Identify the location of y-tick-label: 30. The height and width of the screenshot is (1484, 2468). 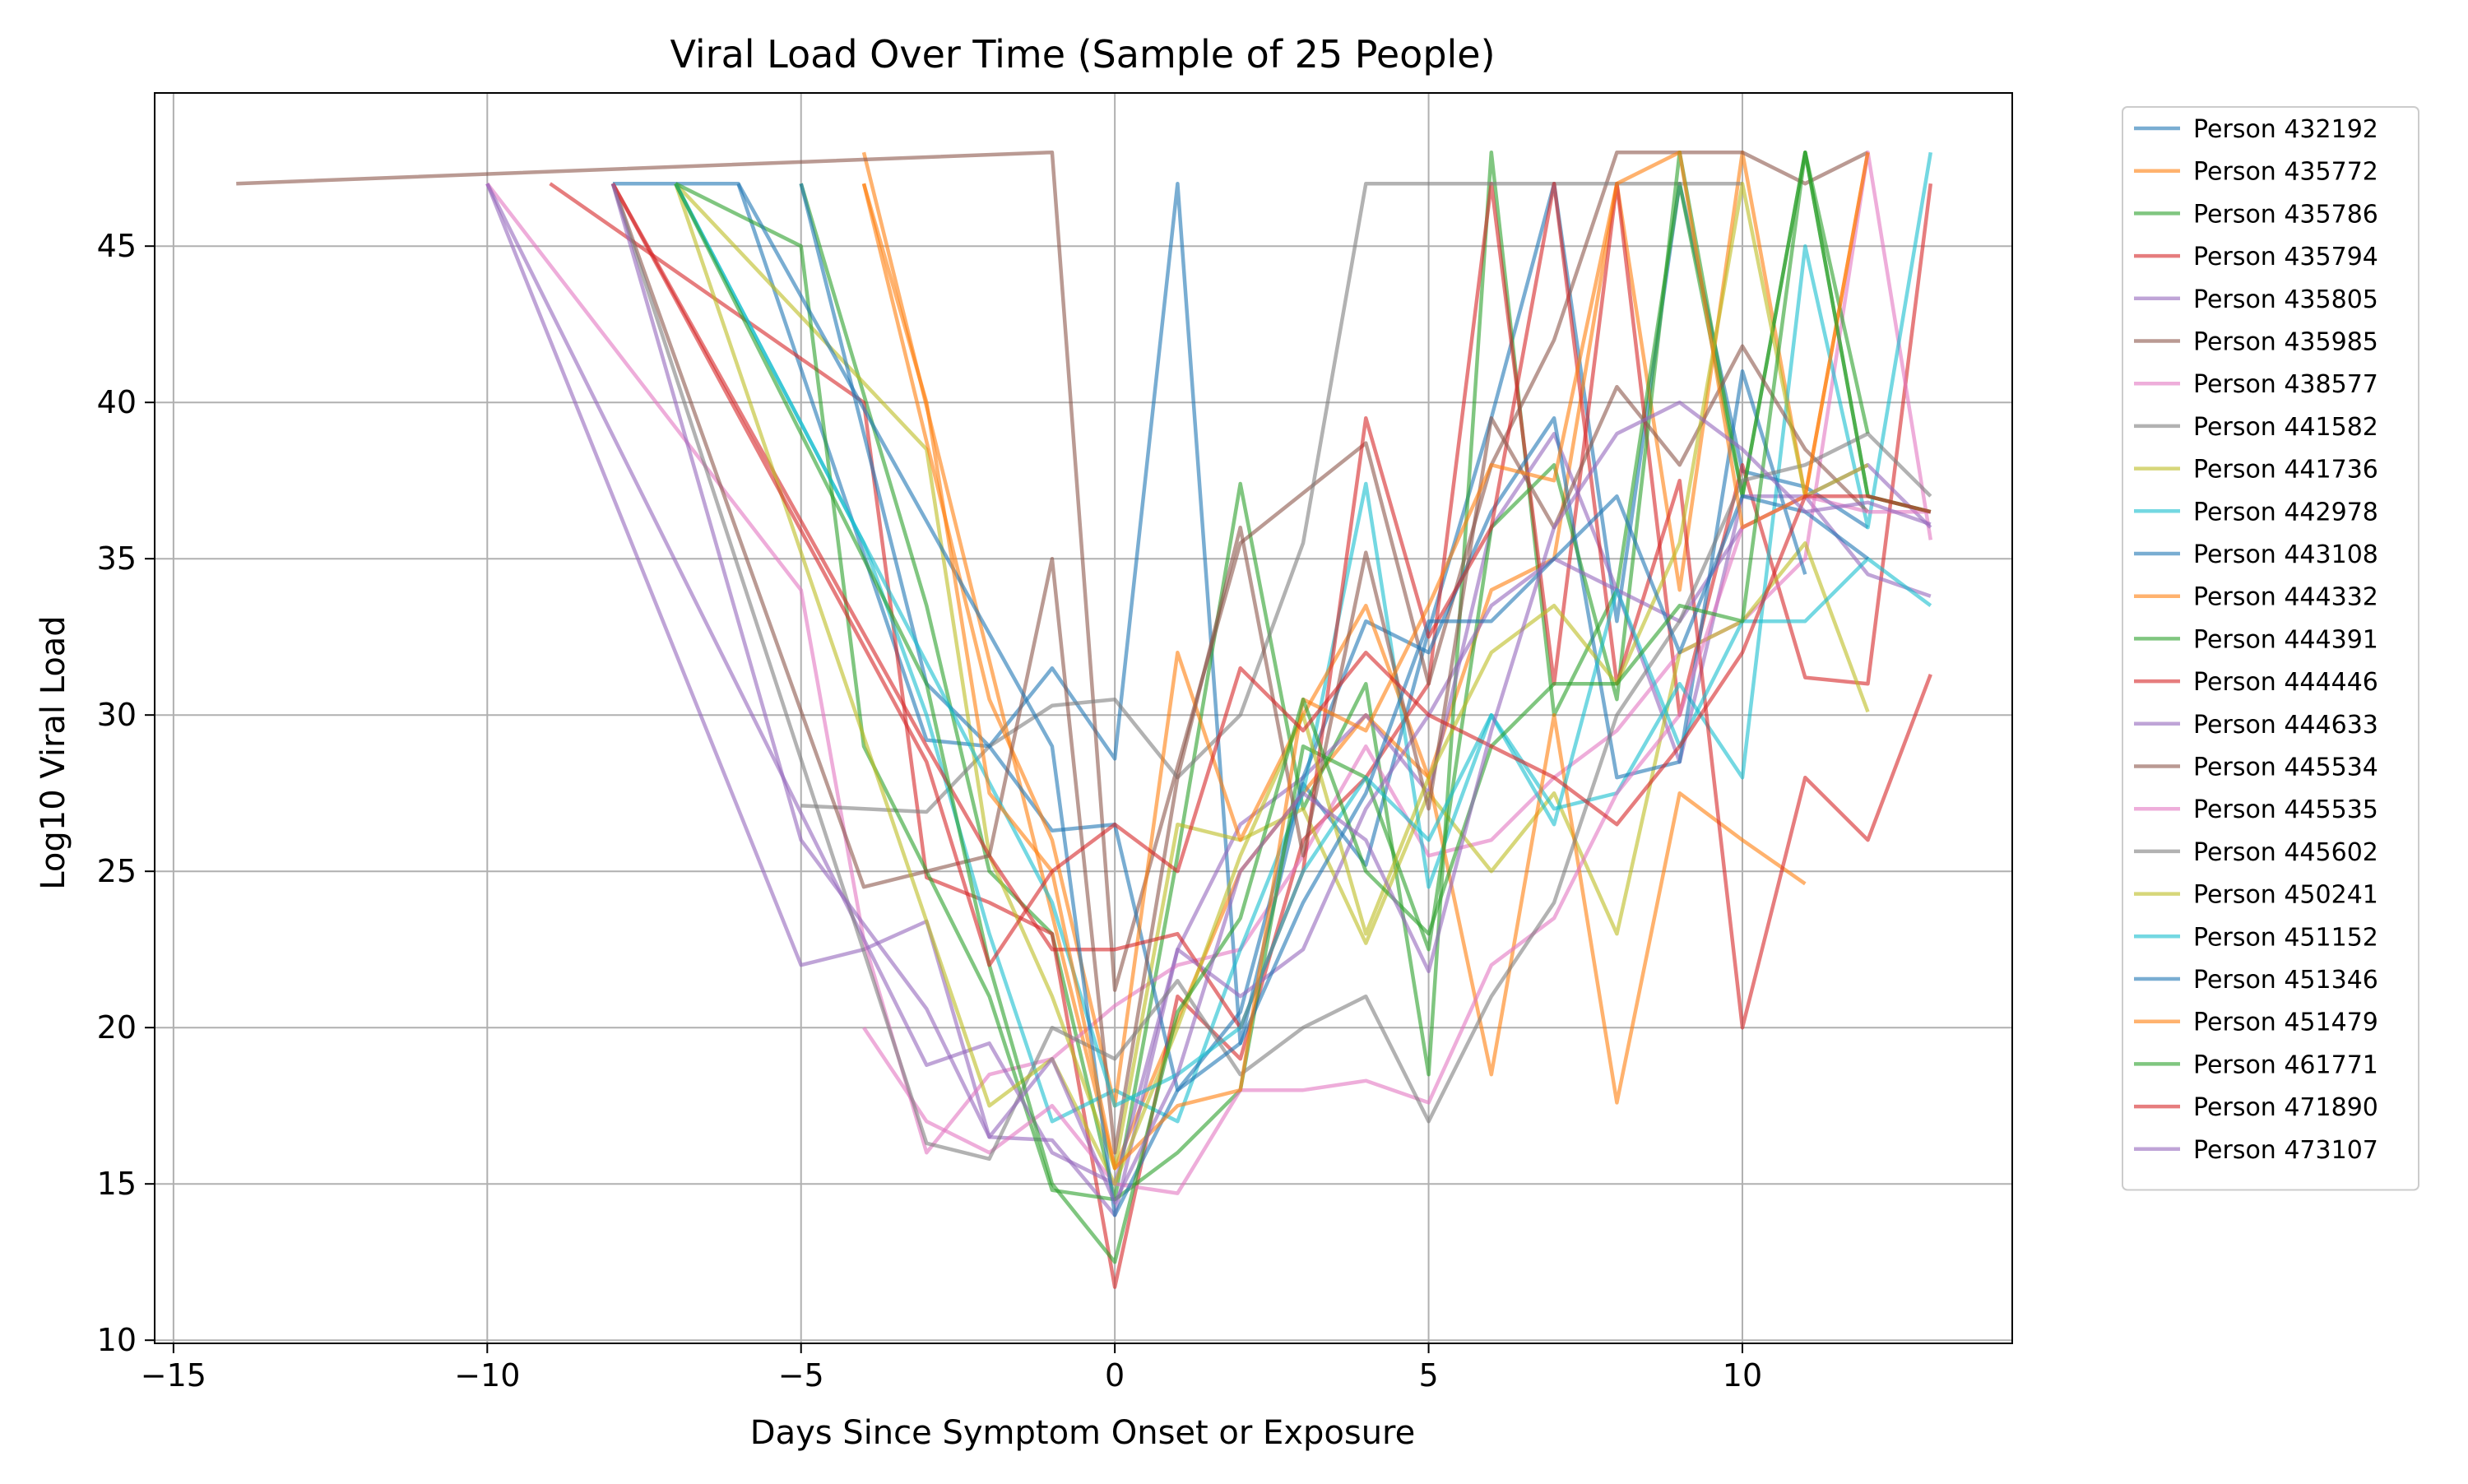
(117, 715).